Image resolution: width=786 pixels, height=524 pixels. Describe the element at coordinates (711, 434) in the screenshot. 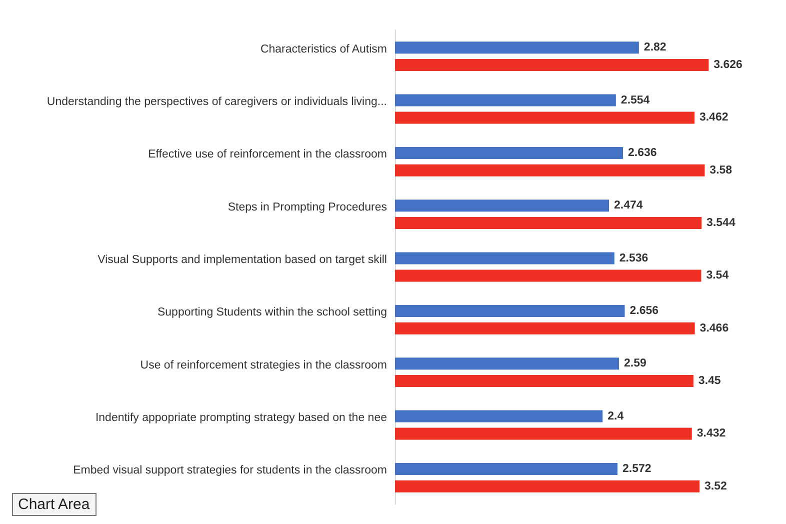

I see `data-label: 3.432` at that location.